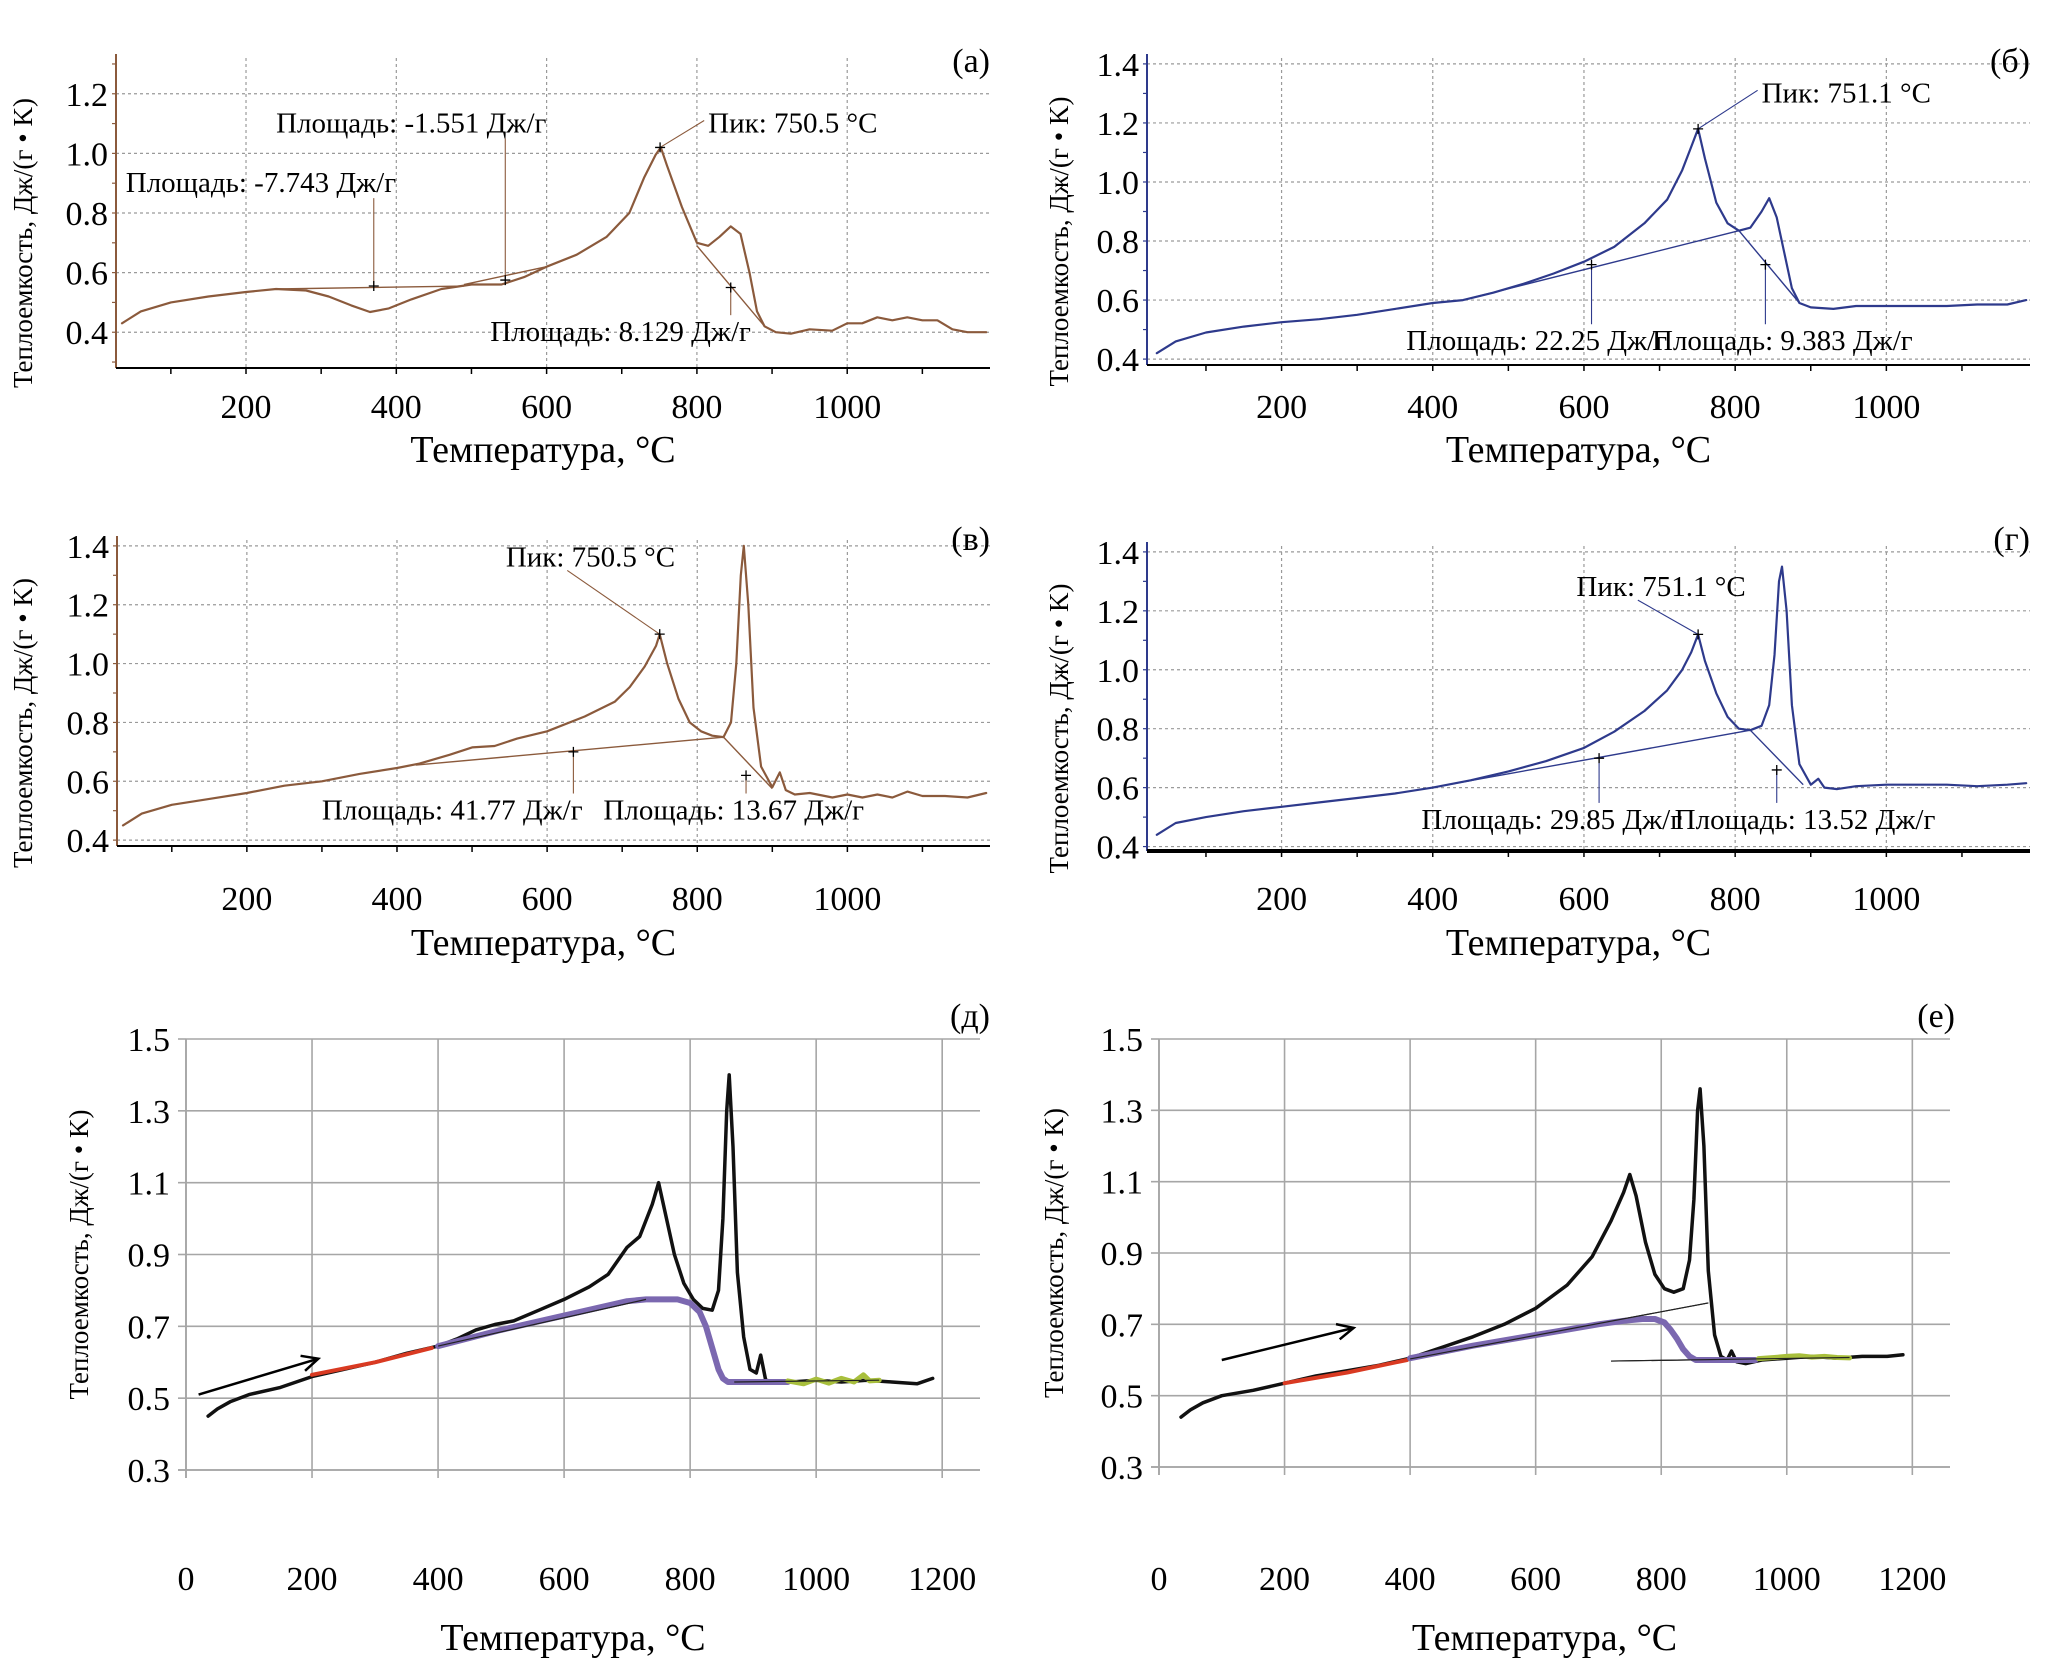 The image size is (2051, 1665). I want to click on y-tick-label: 1.2, so click(88, 606).